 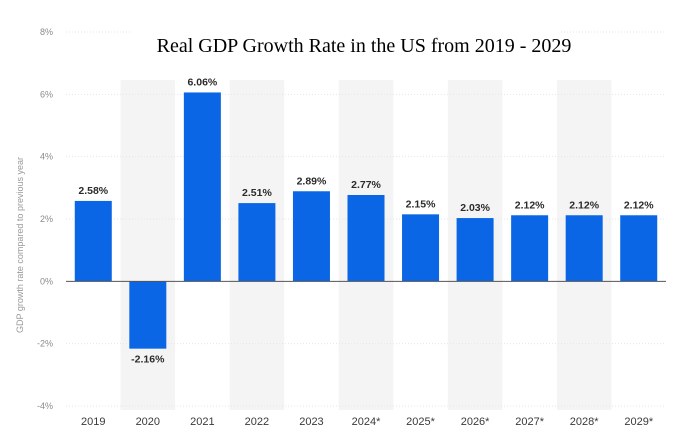 I want to click on data-label: 2.77%, so click(x=366, y=185).